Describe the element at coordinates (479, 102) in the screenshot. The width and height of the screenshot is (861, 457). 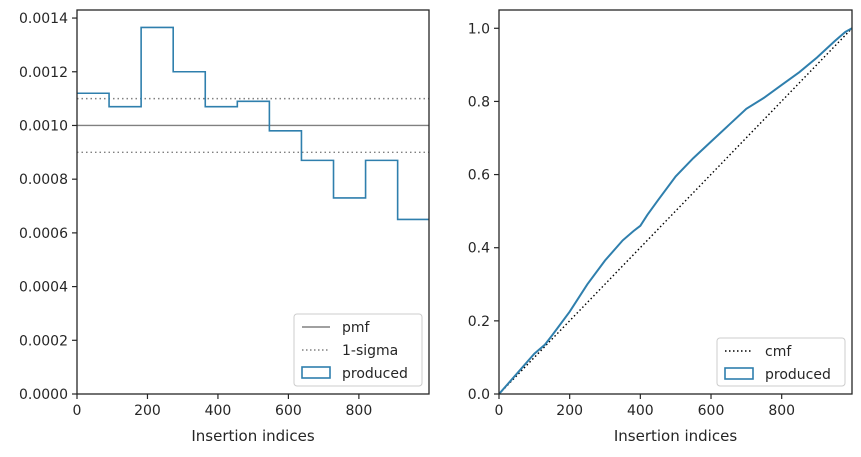
I see `y-tick-label: 0.8` at that location.